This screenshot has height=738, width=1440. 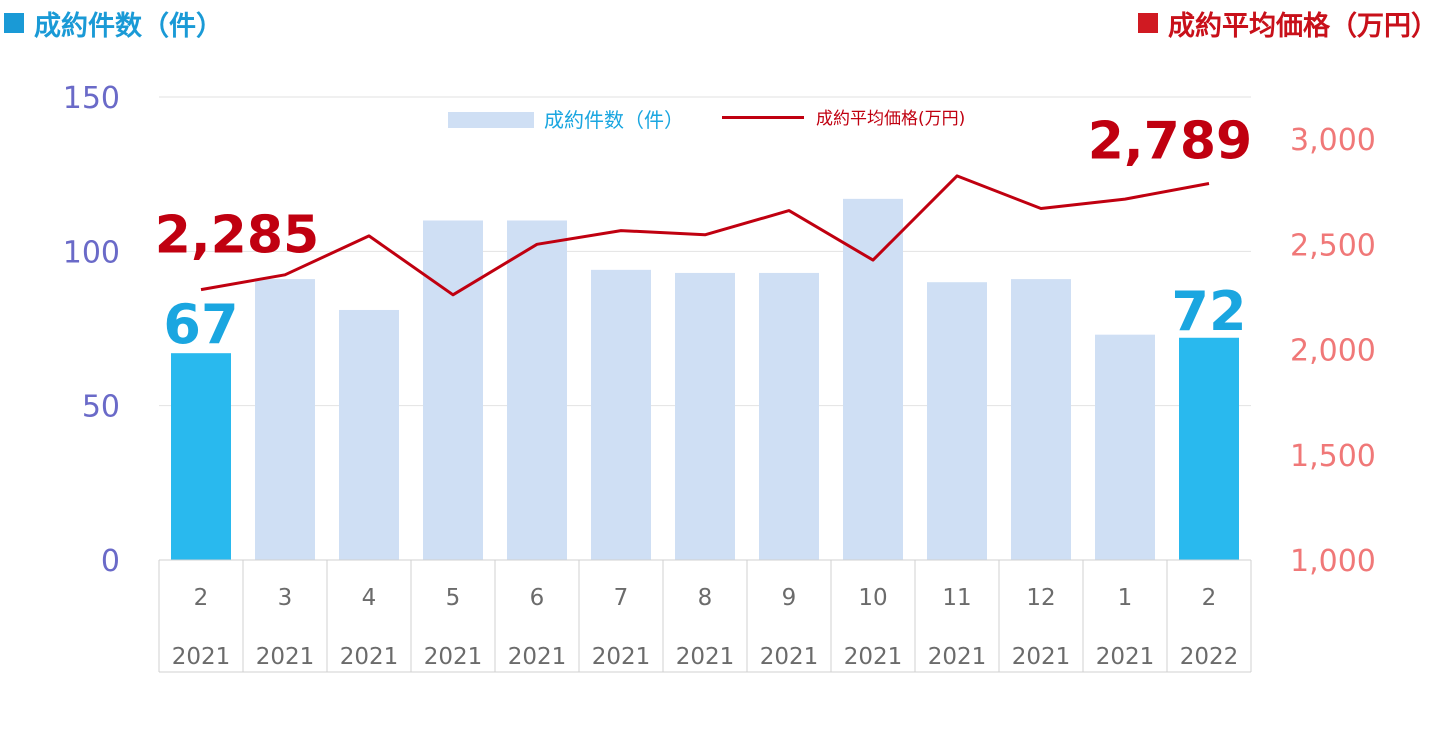 I want to click on right-axis-tick-label: 2,500, so click(x=1333, y=245).